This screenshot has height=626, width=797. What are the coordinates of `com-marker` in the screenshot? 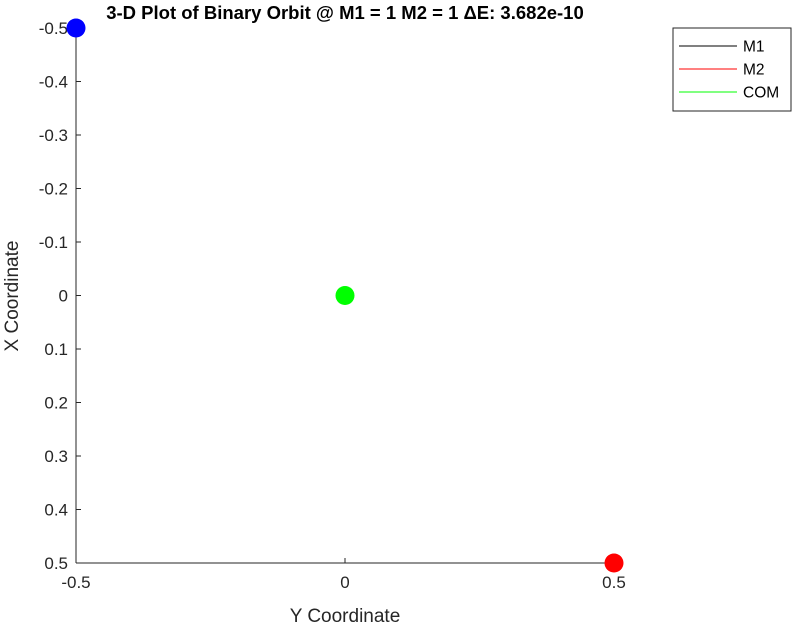 It's located at (345, 295).